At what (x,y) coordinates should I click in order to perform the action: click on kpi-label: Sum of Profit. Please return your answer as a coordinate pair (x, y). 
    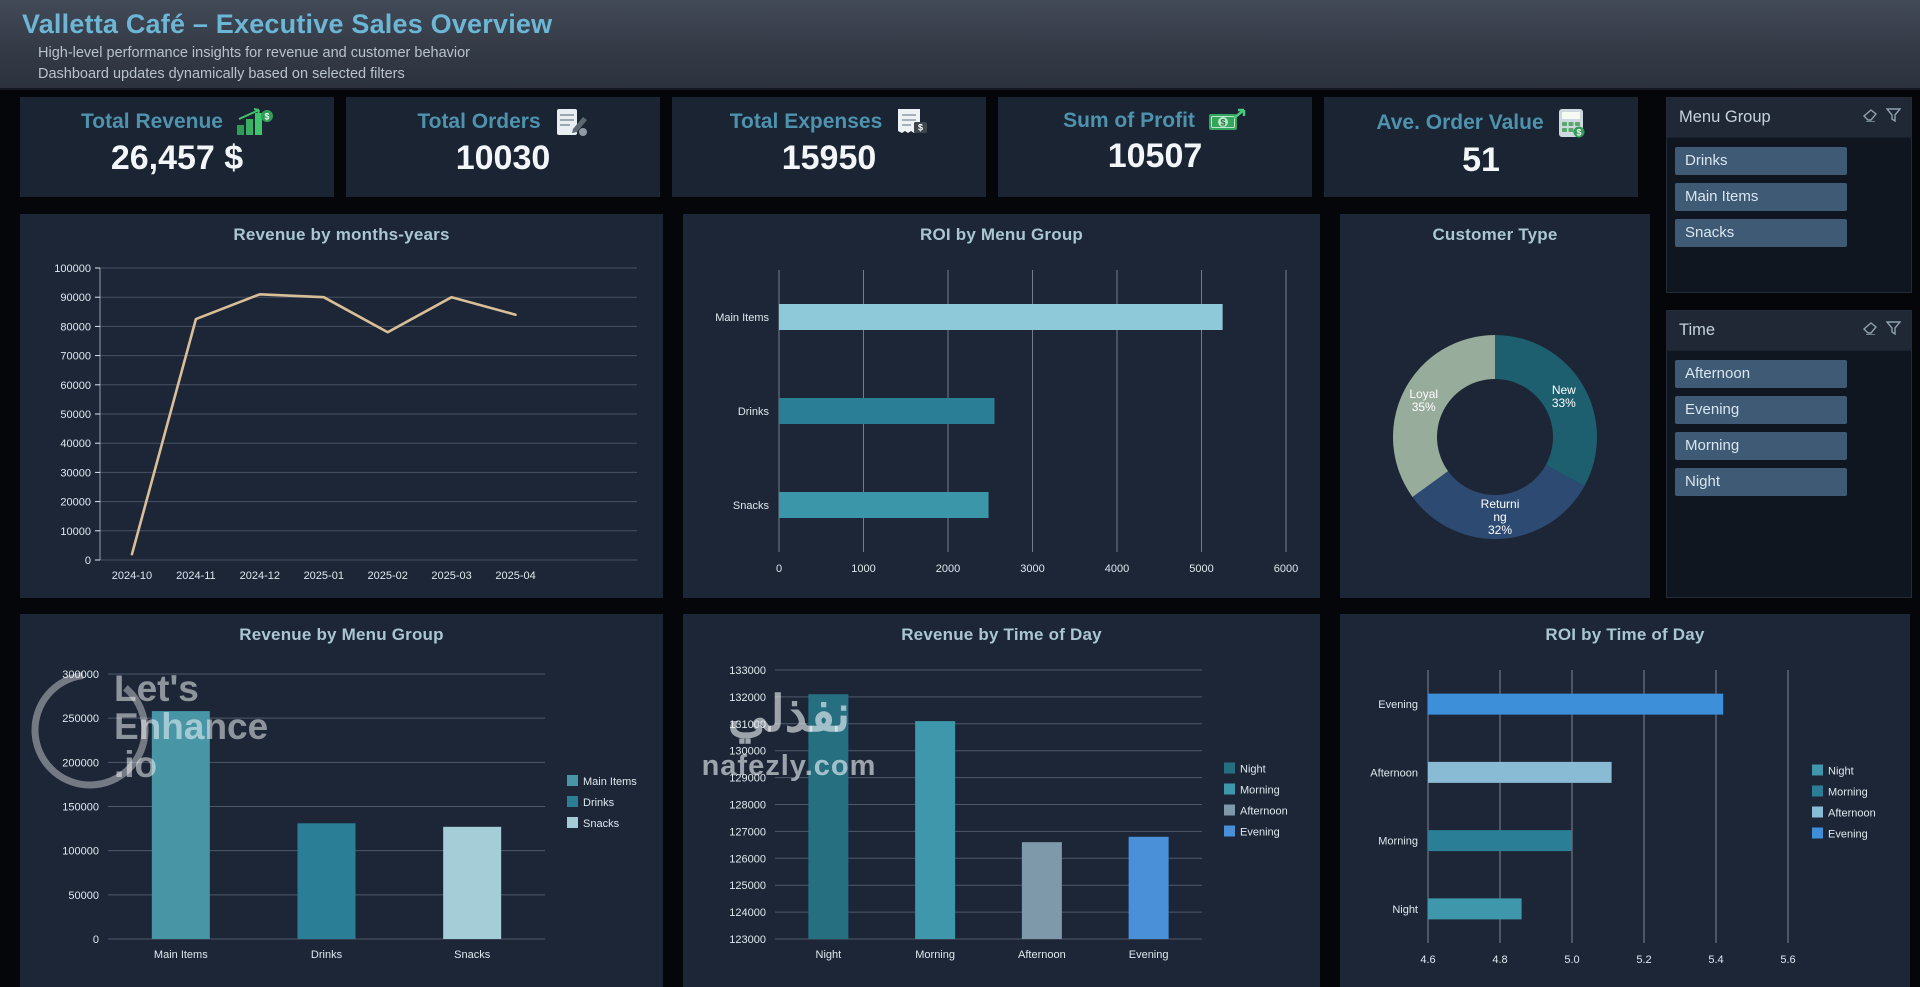
    Looking at the image, I should click on (1129, 120).